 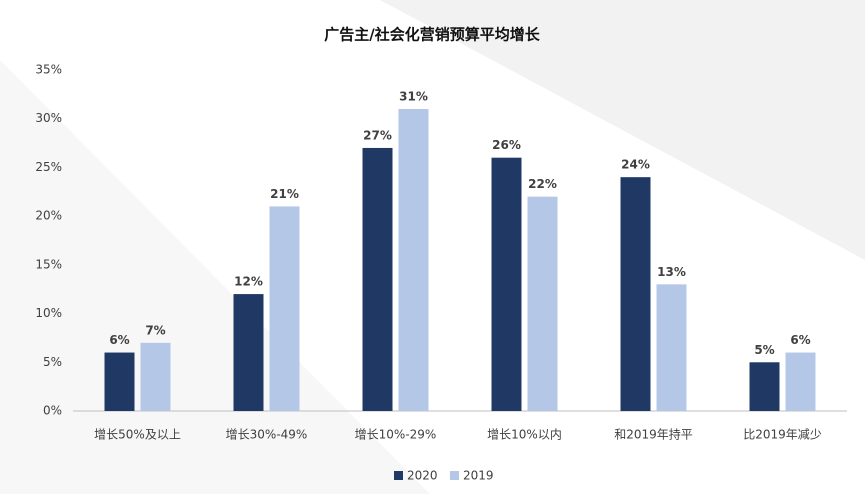 What do you see at coordinates (48, 313) in the screenshot?
I see `y-tick-label: 10%` at bounding box center [48, 313].